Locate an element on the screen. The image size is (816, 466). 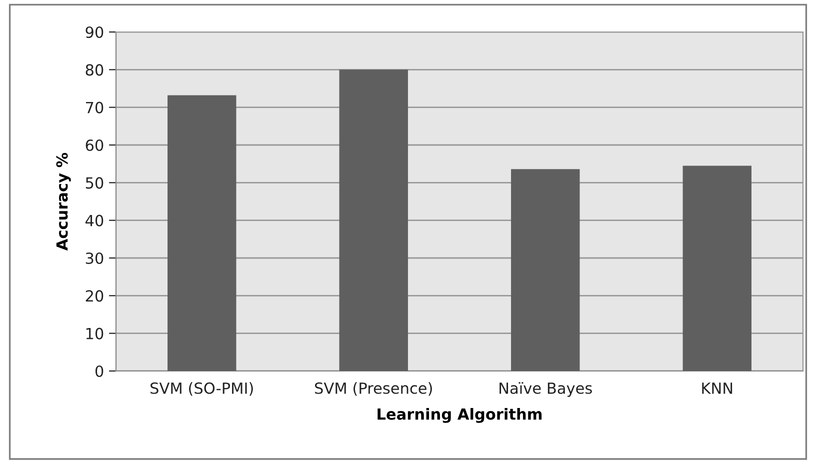
y-tick-label: 20 is located at coordinates (95, 296).